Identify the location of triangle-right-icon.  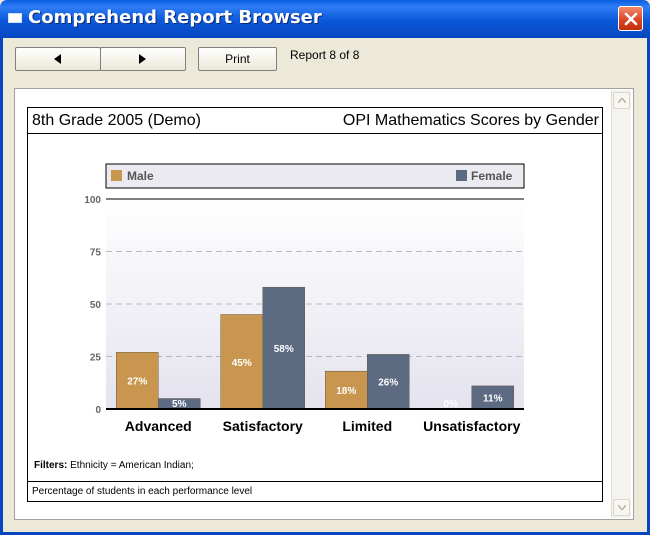
(142, 59).